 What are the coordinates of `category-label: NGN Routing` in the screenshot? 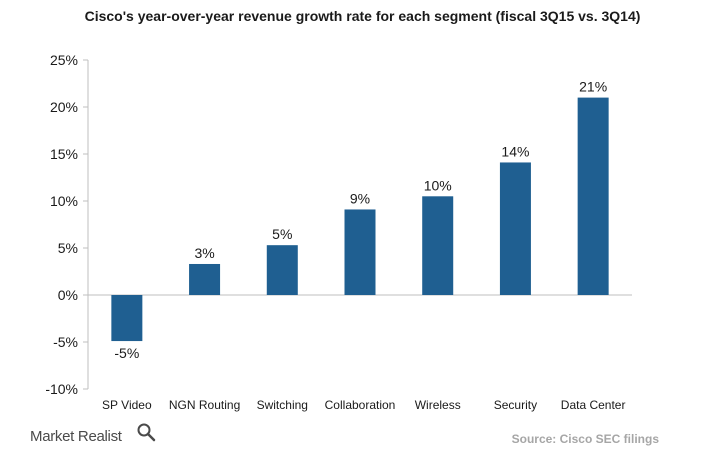 It's located at (204, 405).